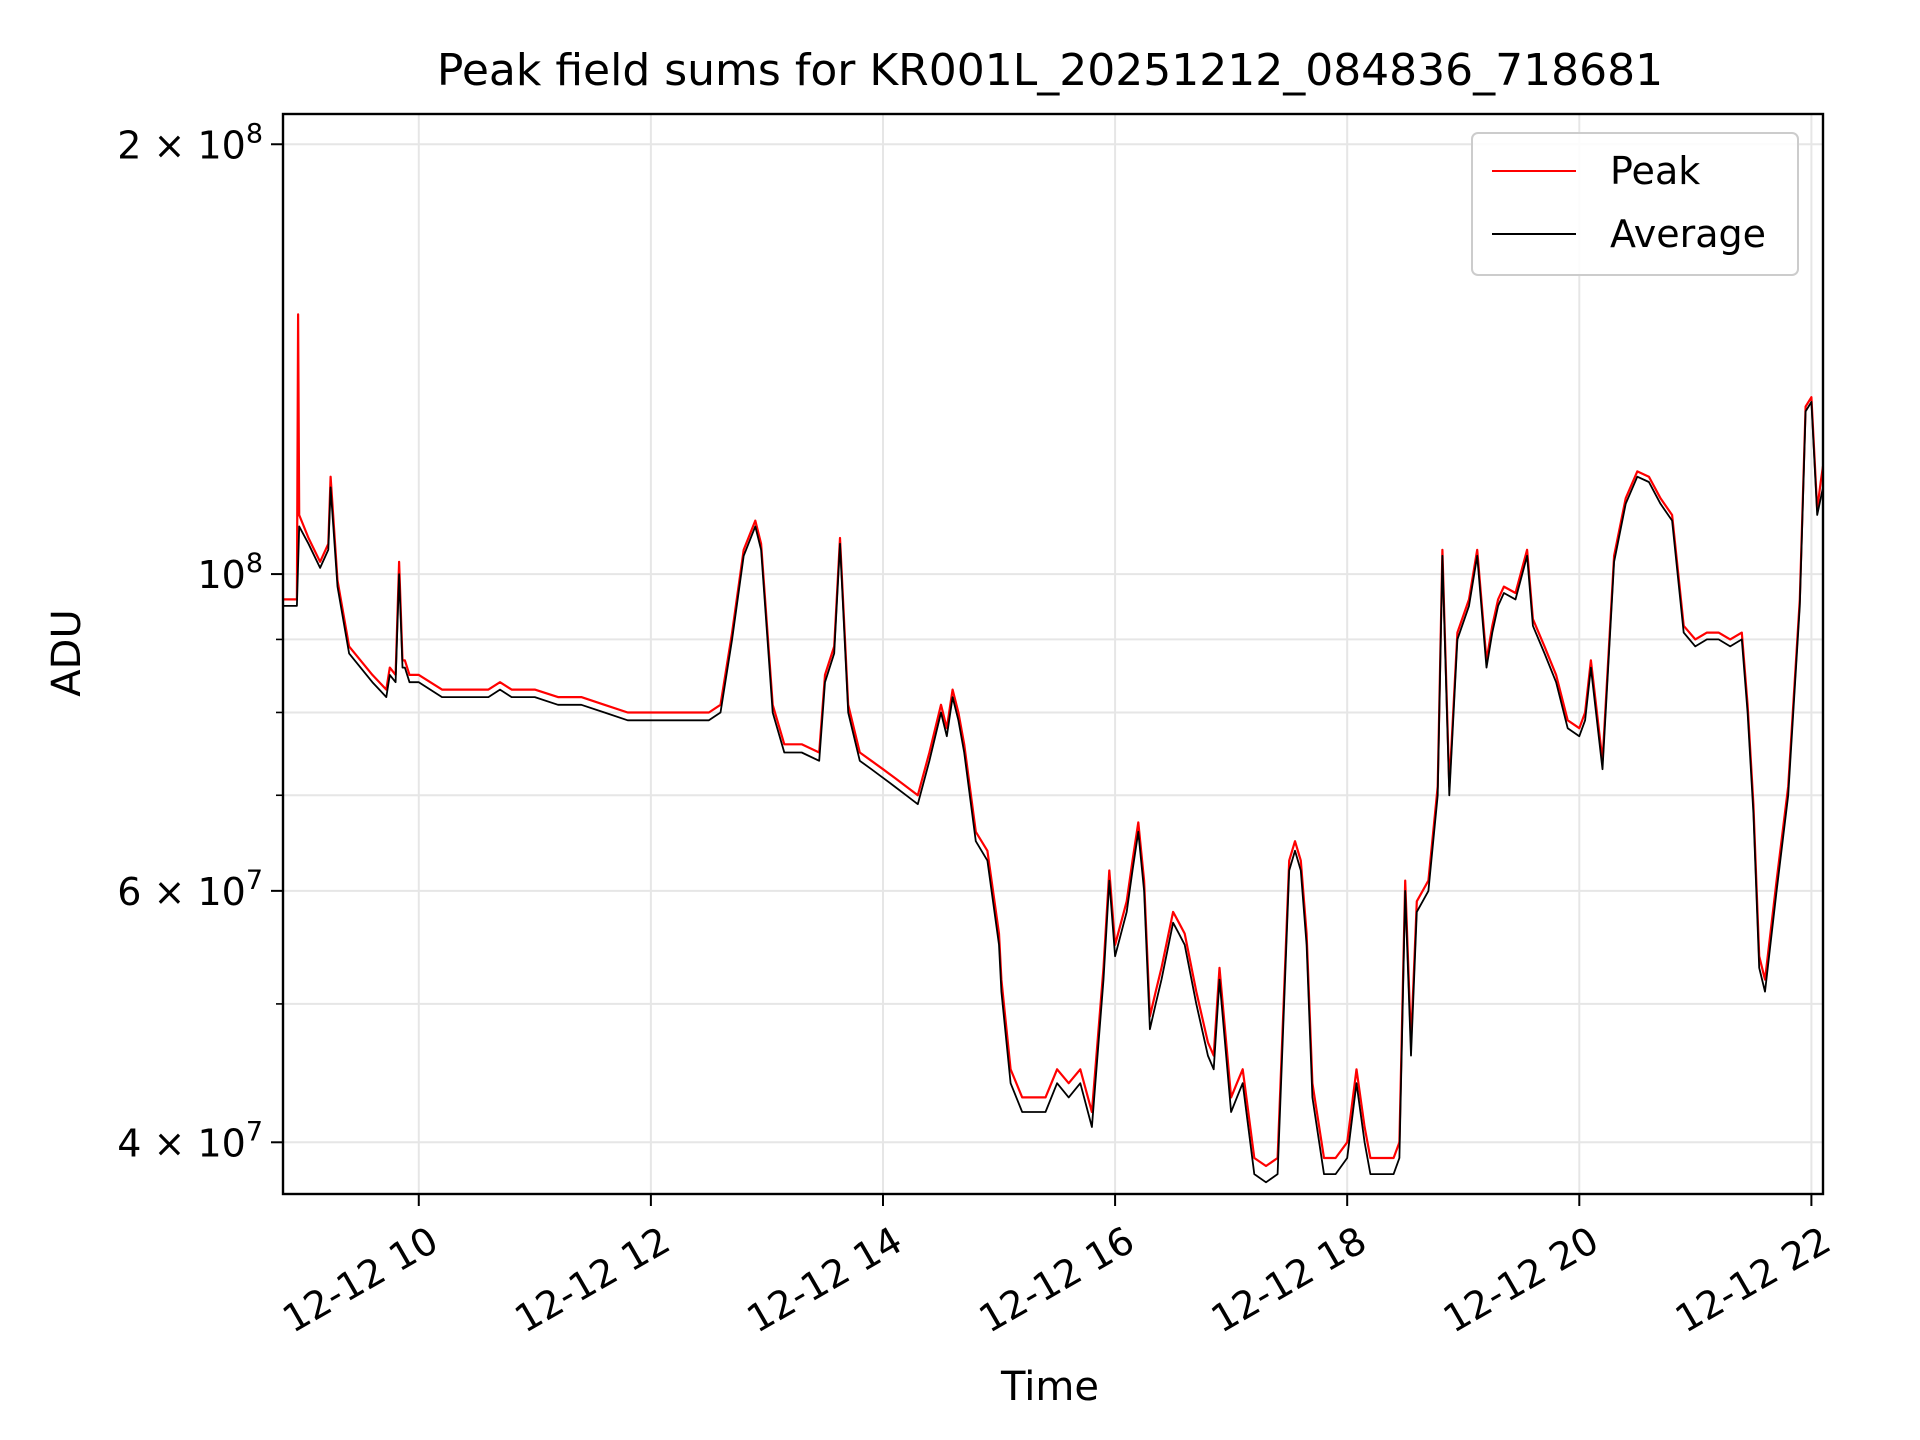 This screenshot has height=1440, width=1920. What do you see at coordinates (190, 889) in the screenshot?
I see `y-tick-label: 6 × 107` at bounding box center [190, 889].